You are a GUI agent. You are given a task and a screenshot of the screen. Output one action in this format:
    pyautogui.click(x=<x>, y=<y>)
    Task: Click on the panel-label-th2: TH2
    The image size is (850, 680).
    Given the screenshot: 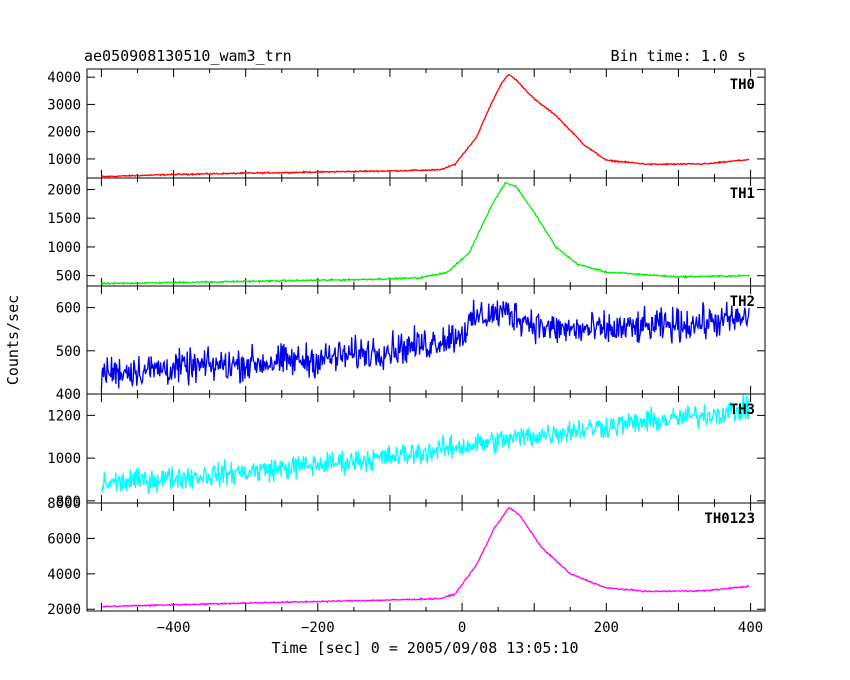 What is the action you would take?
    pyautogui.click(x=742, y=302)
    